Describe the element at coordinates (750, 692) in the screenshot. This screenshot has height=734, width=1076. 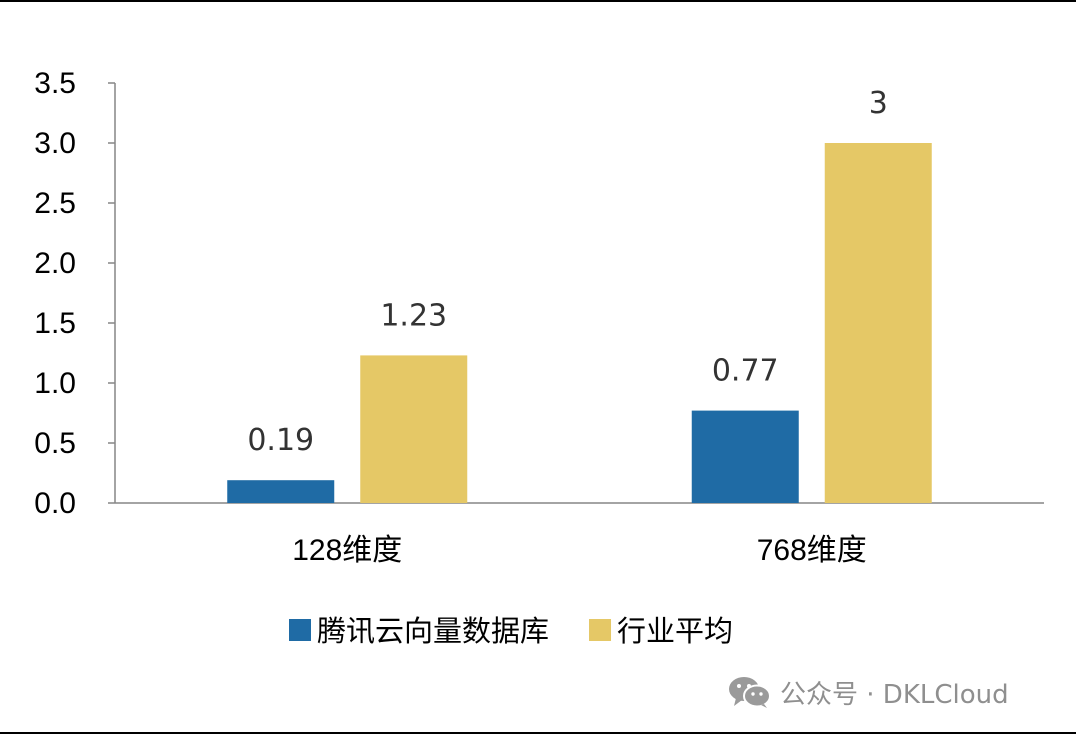
I see `wechat-icon` at that location.